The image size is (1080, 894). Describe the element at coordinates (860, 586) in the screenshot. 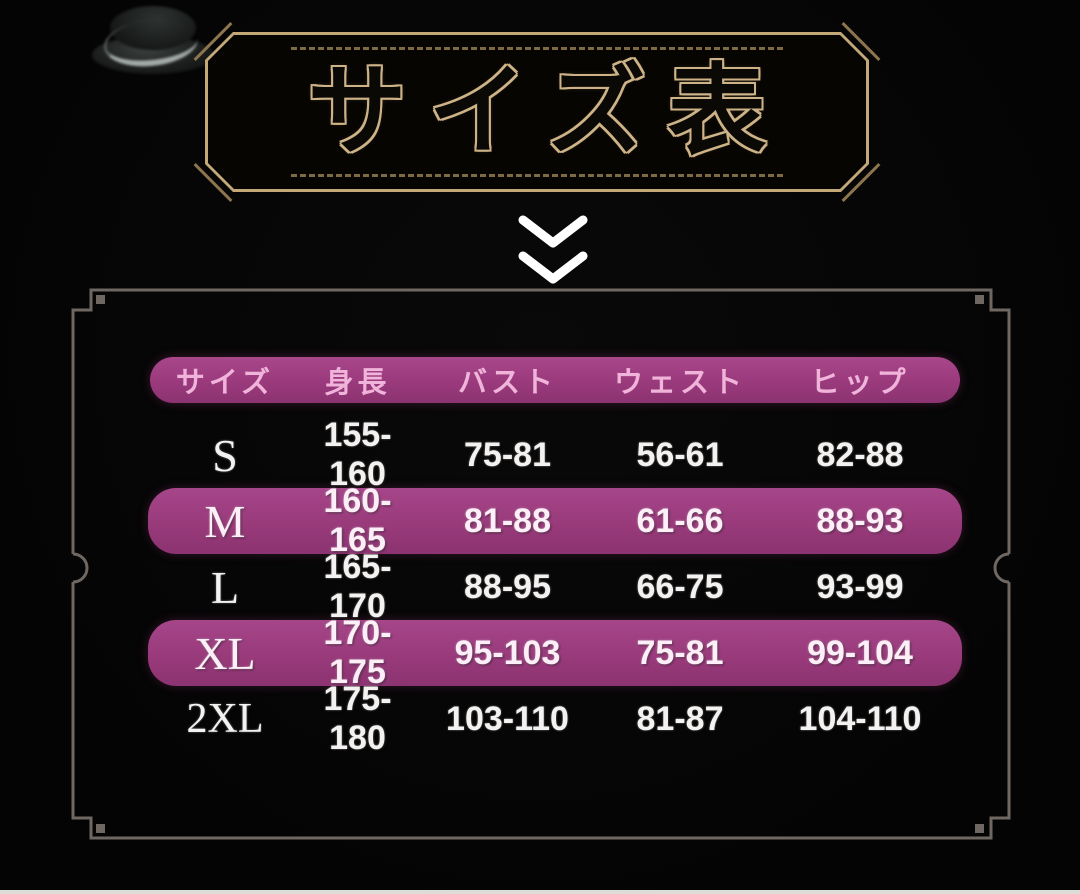

I see `cell-hip: 93-99` at that location.